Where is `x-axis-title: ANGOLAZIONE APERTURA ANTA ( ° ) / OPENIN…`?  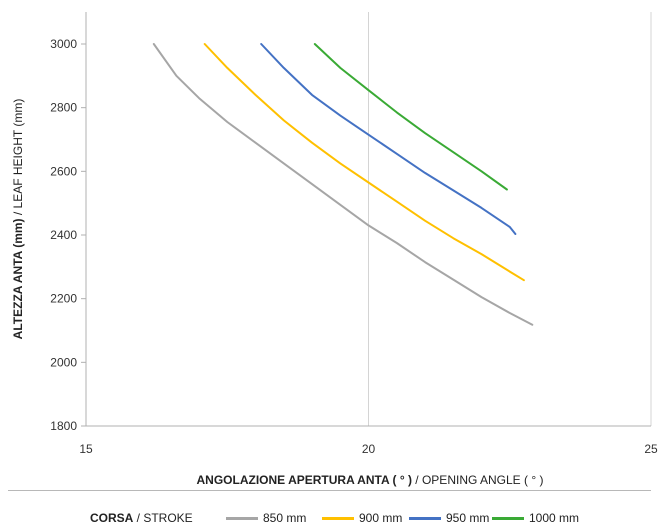 x-axis-title: ANGOLAZIONE APERTURA ANTA ( ° ) / OPENIN… is located at coordinates (370, 480).